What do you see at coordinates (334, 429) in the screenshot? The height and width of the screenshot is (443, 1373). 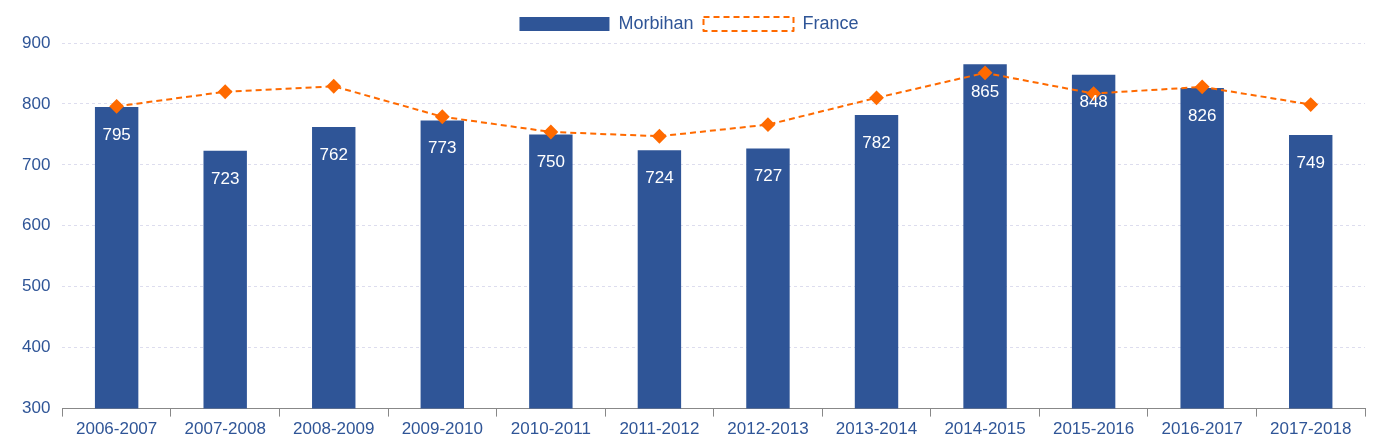 I see `x-tick-label: 2008-2009` at bounding box center [334, 429].